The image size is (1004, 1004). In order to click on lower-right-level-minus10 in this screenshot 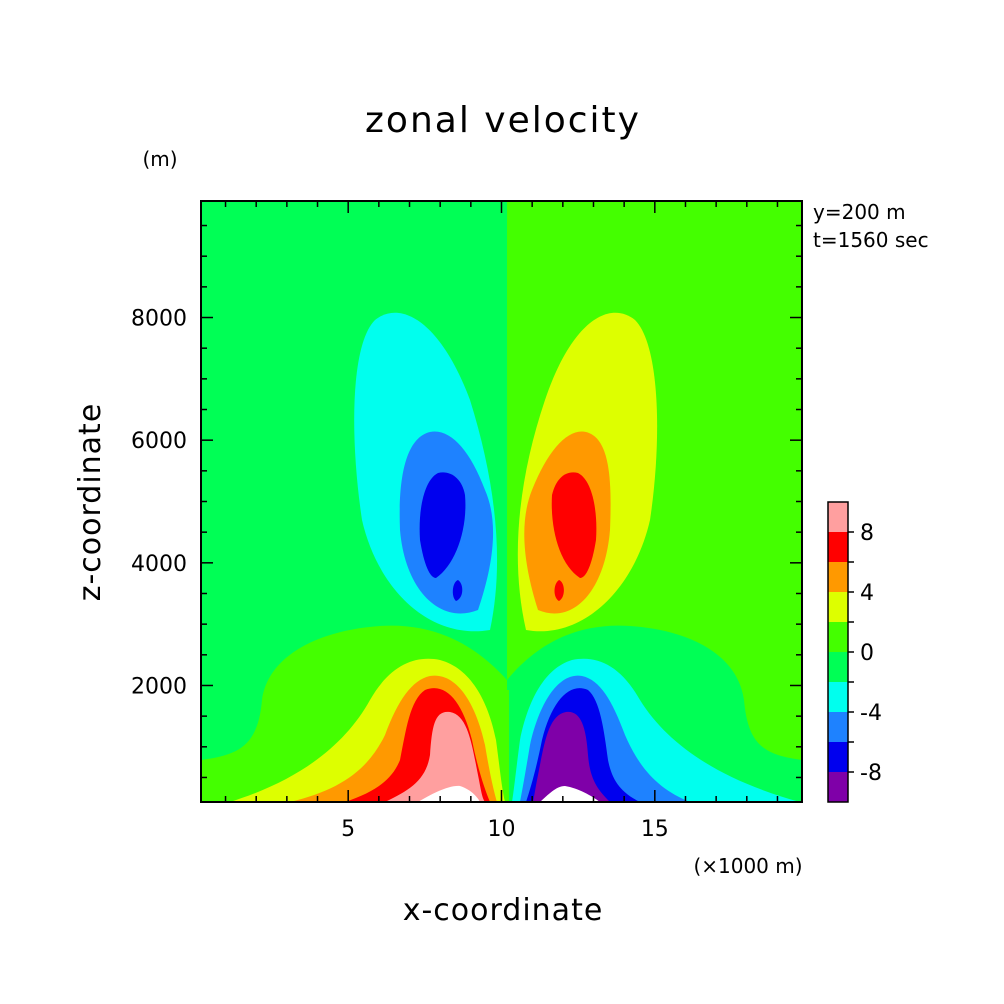, I will do `click(570, 794)`.